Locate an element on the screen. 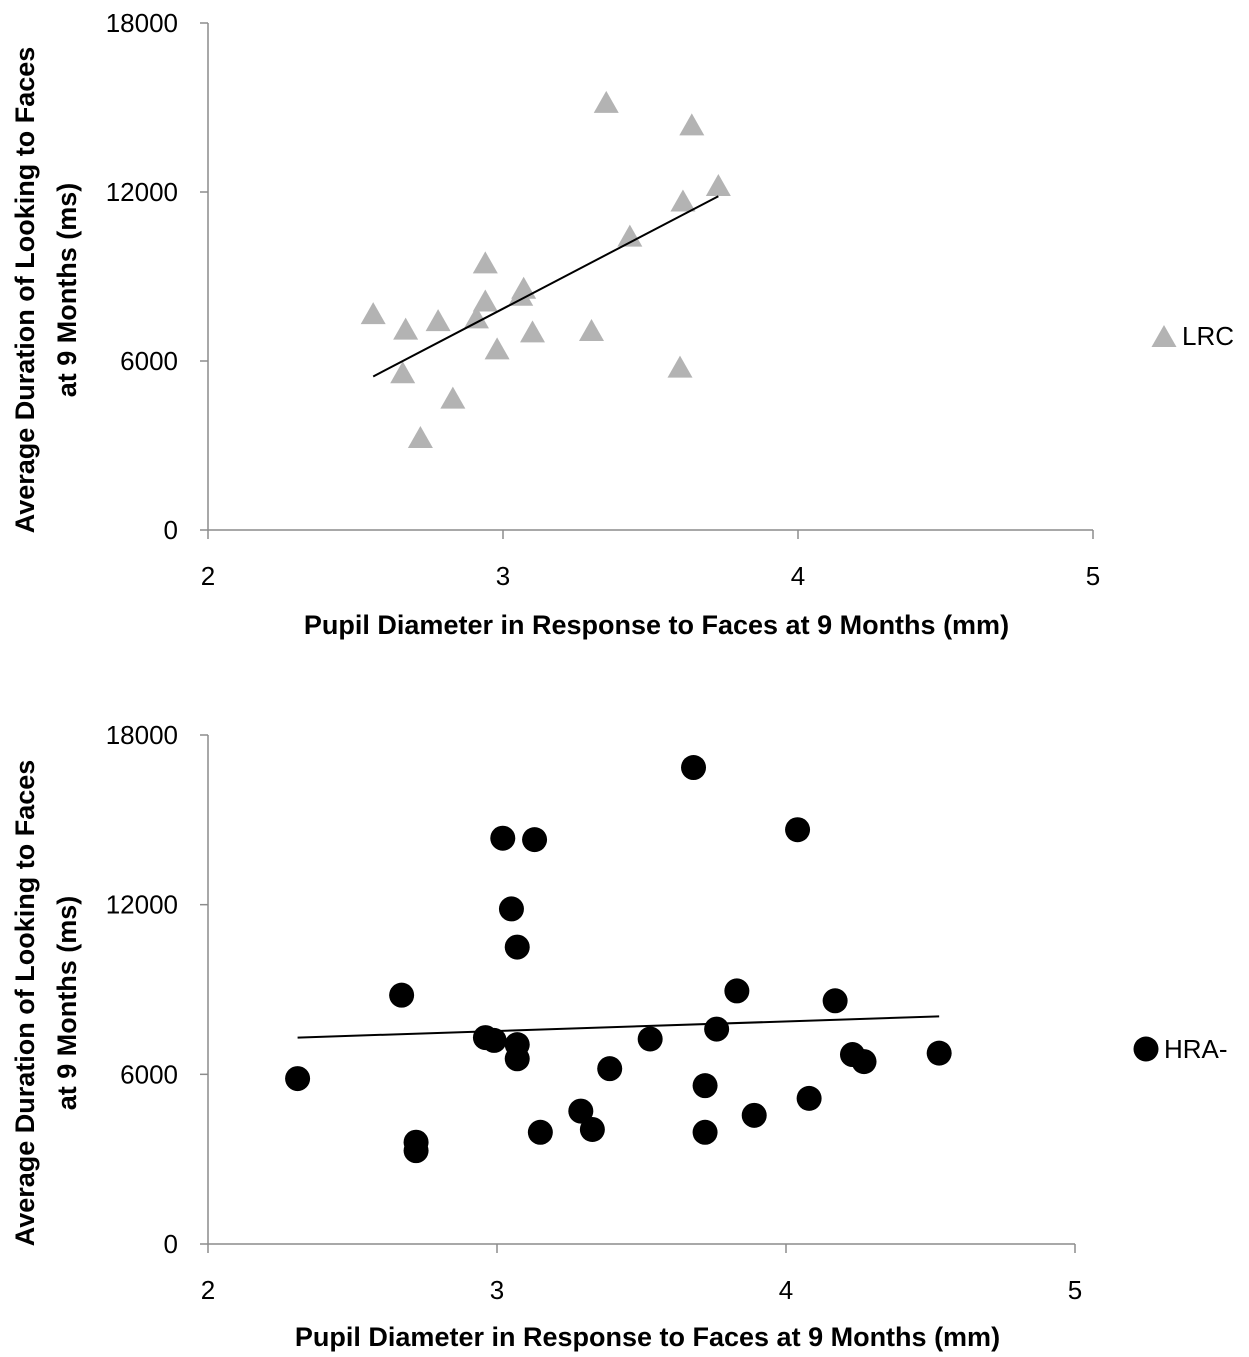 The image size is (1249, 1357). legend-label: LRC is located at coordinates (1208, 336).